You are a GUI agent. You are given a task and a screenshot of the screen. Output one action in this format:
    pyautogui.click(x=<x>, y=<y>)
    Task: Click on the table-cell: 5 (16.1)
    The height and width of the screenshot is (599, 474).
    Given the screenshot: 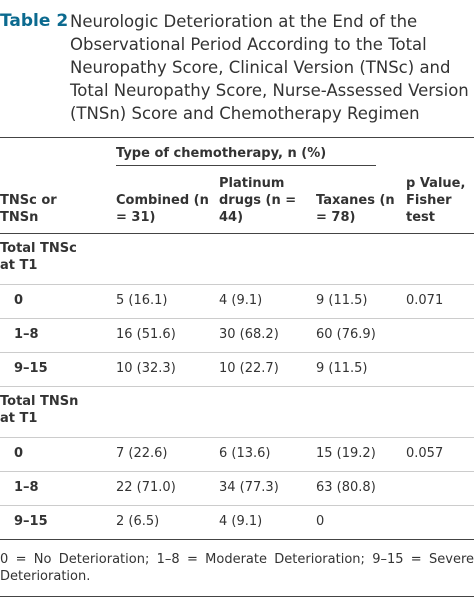 What is the action you would take?
    pyautogui.click(x=142, y=300)
    